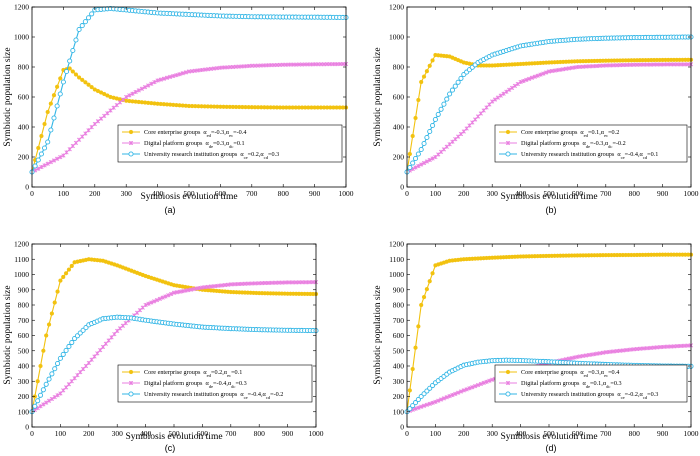  Describe the element at coordinates (603, 144) in the screenshot. I see `legend-params: αde=-0.3,αdc=-0.2` at that location.